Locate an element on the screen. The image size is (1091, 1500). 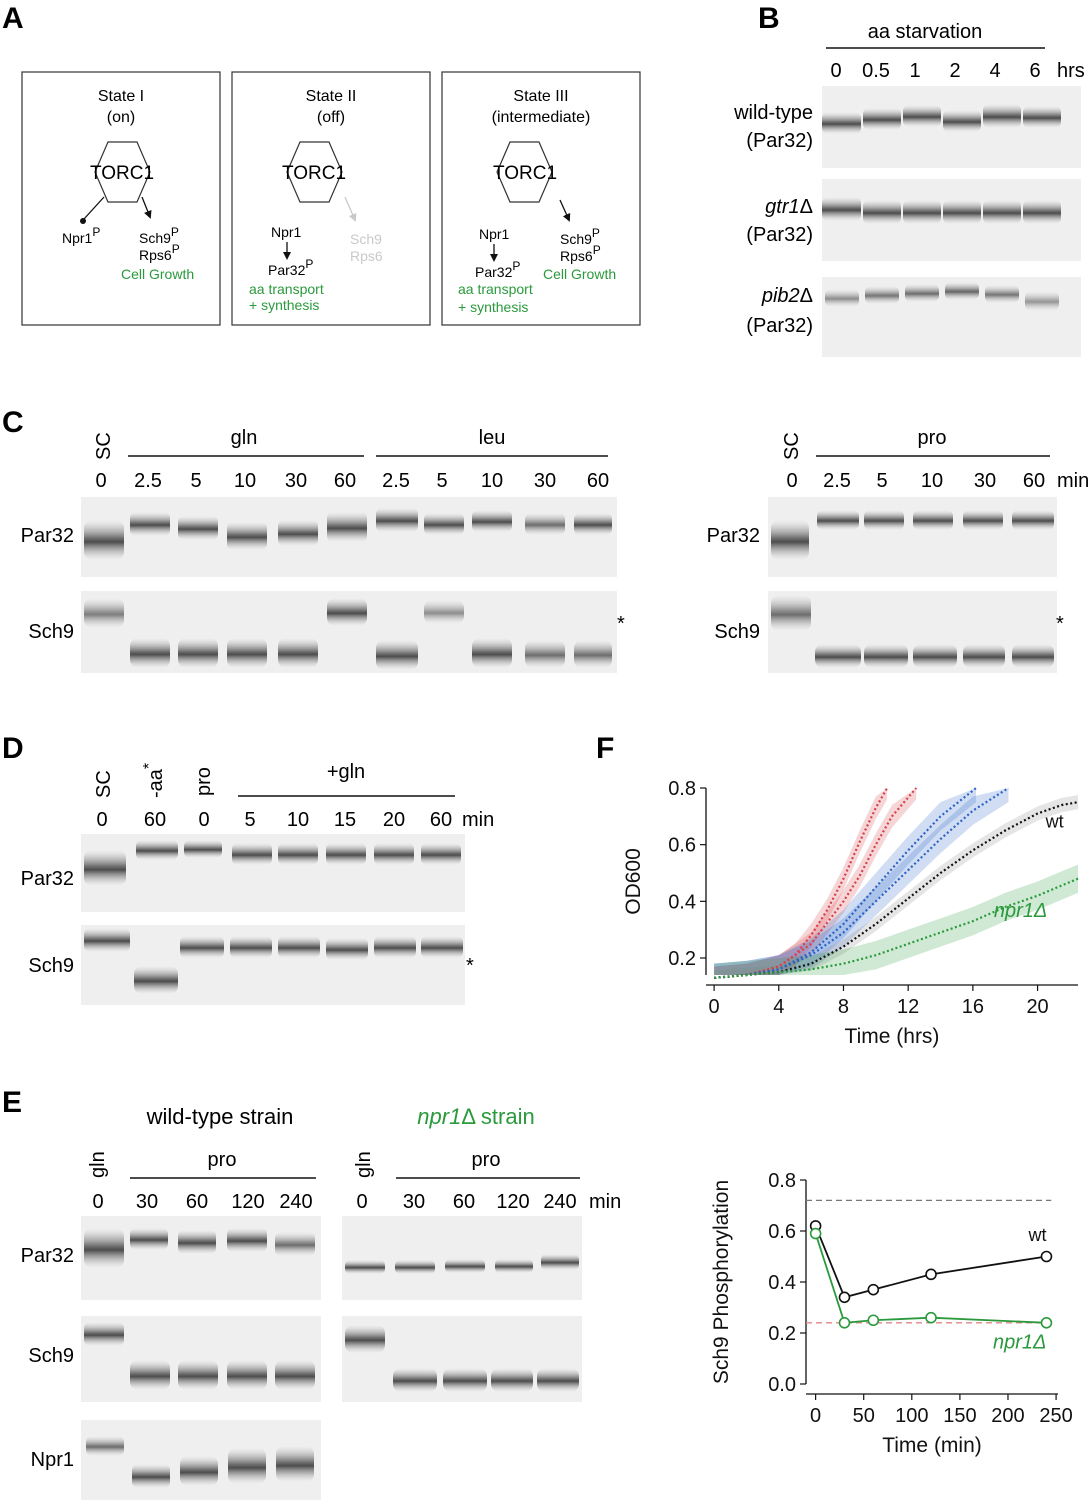
pro-group-label: pro is located at coordinates (932, 438).